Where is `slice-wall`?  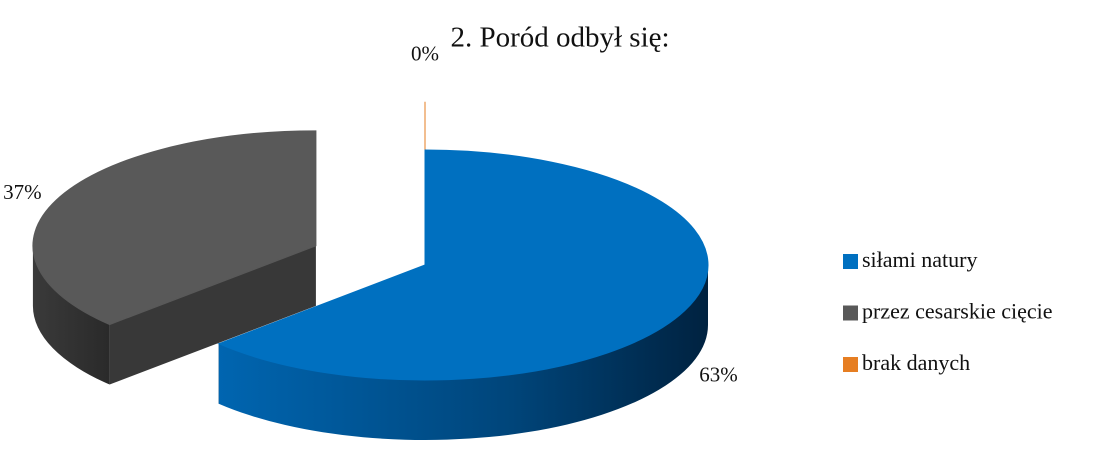 slice-wall is located at coordinates (71, 315).